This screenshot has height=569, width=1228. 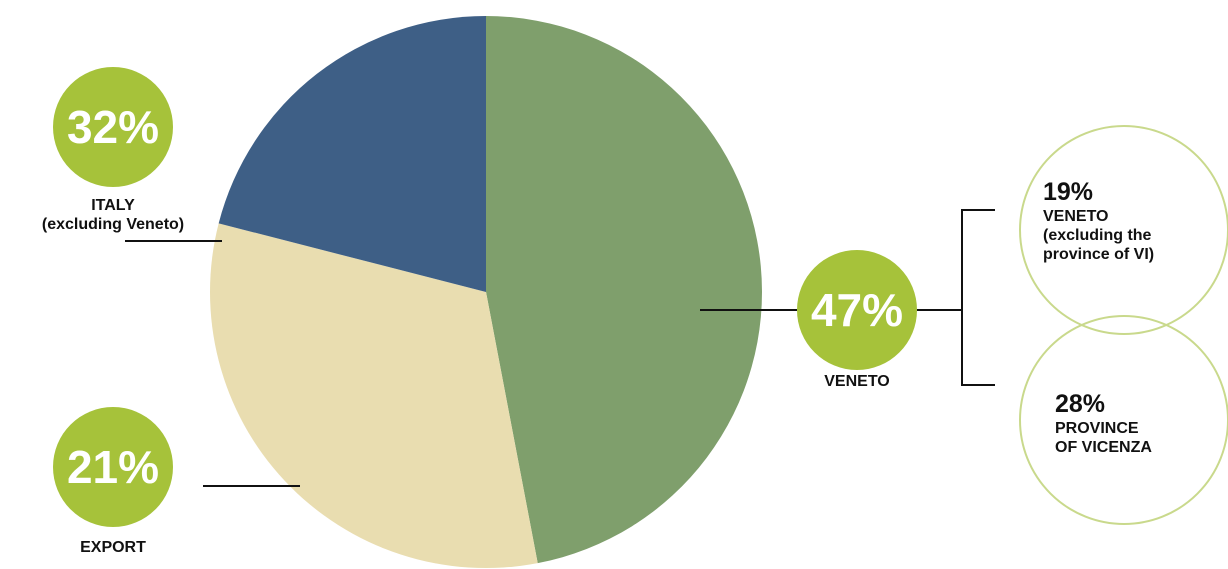 I want to click on value-label: 47%, so click(x=857, y=310).